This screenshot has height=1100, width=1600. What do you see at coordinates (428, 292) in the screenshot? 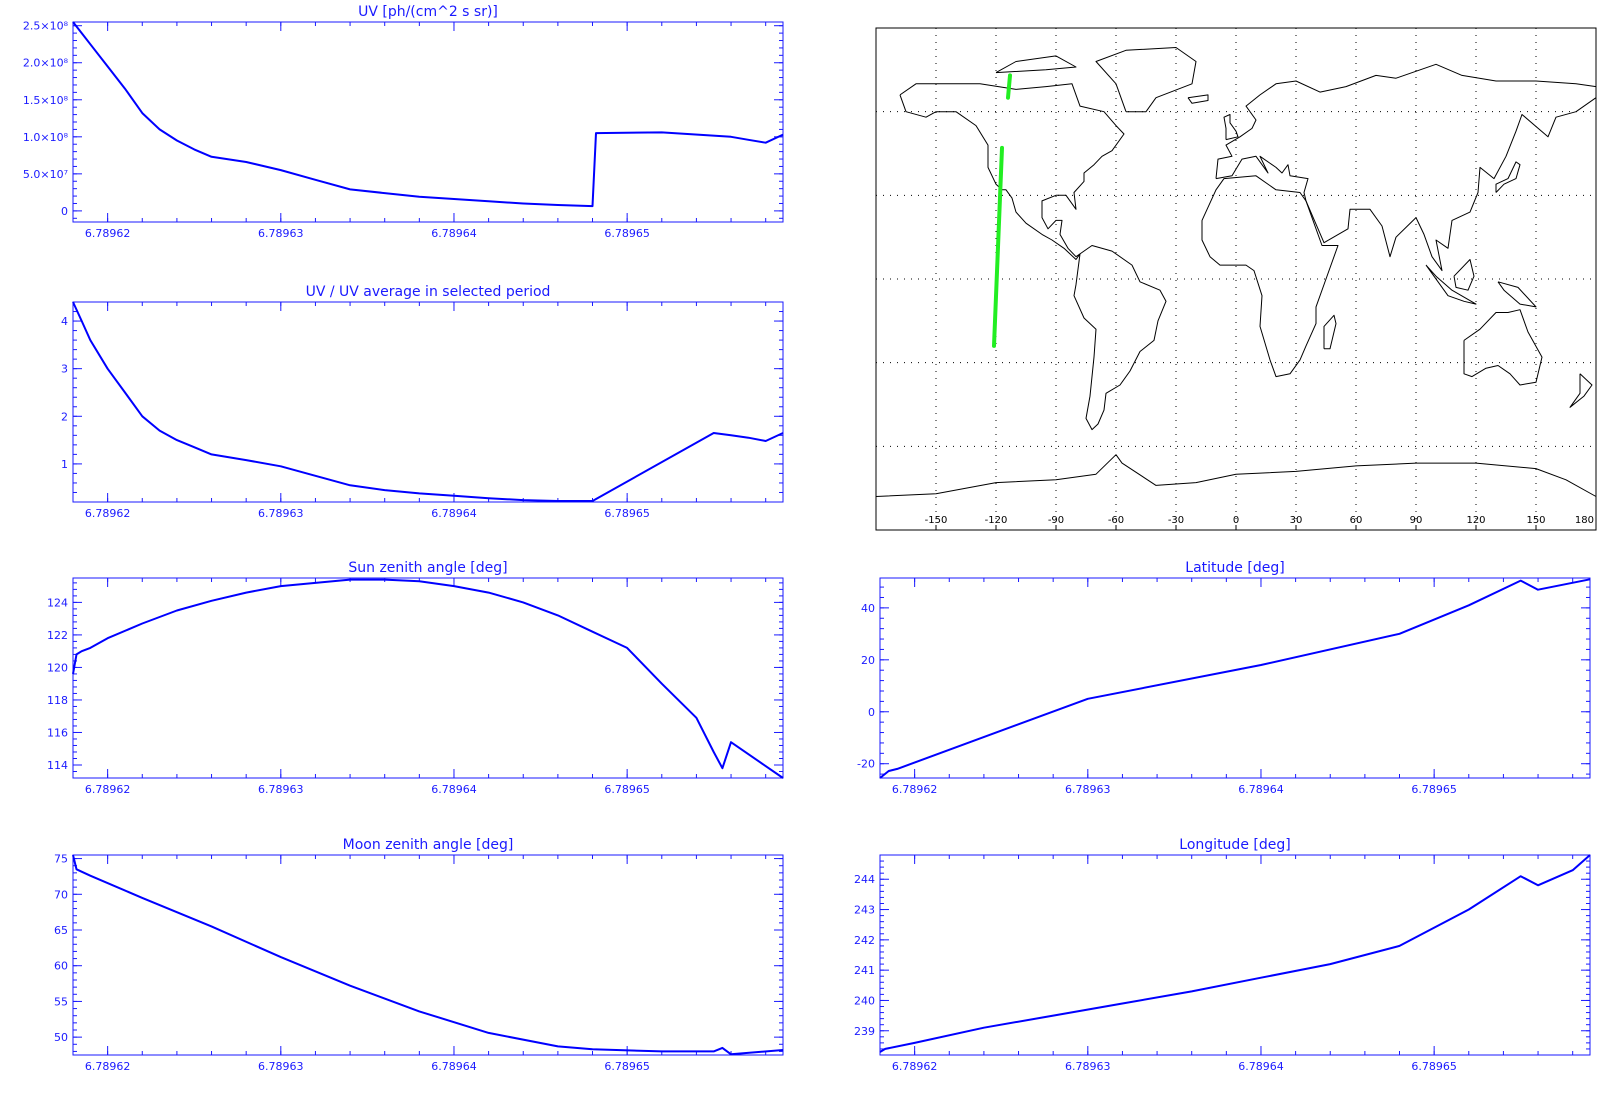
I see `chart-title: UV / UV average in selected period` at bounding box center [428, 292].